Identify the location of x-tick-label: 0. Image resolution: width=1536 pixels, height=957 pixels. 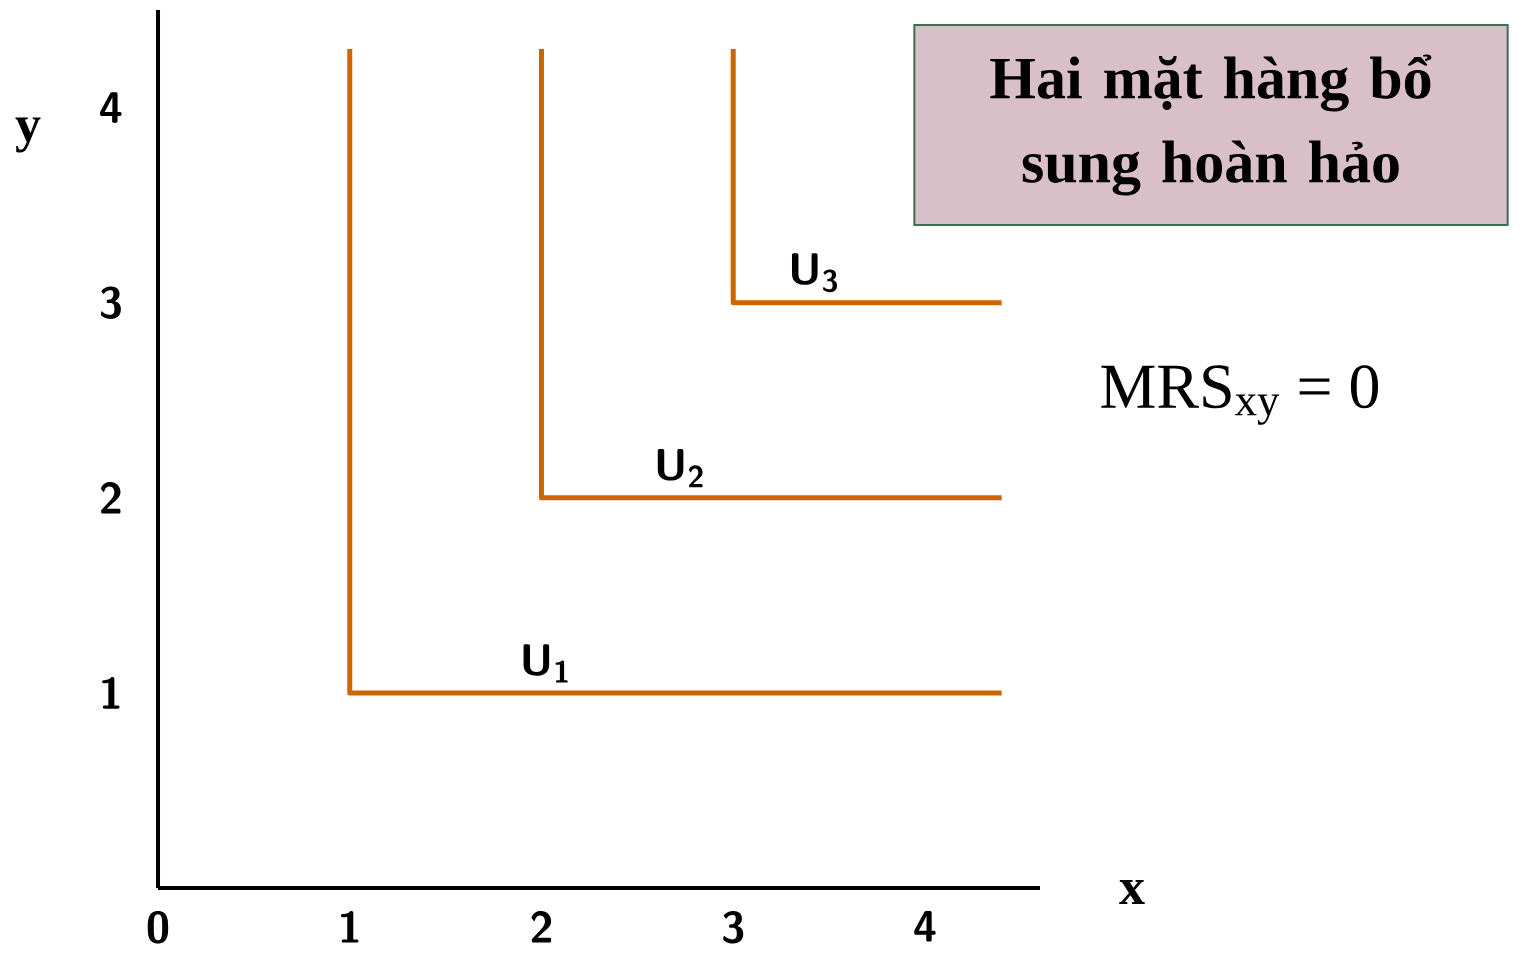
(158, 927).